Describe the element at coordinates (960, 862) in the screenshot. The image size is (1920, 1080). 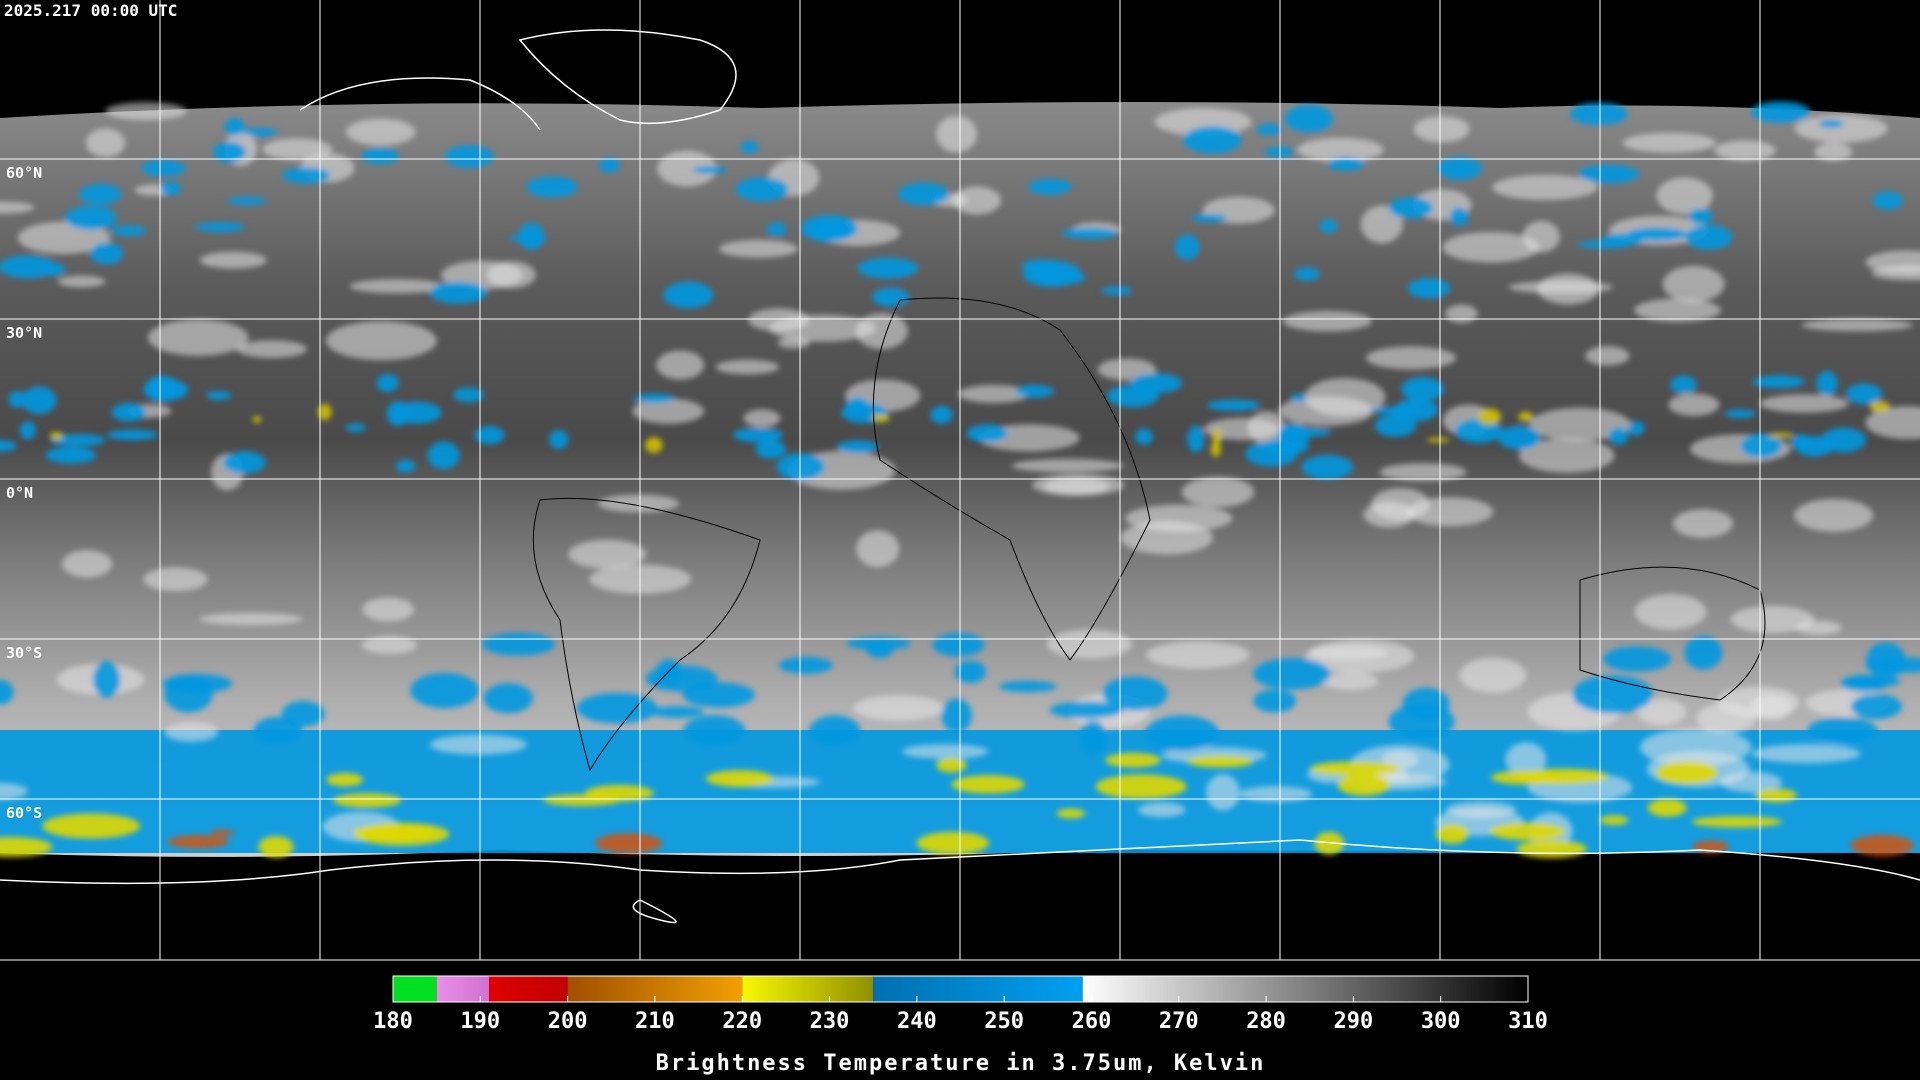
I see `antarctica` at that location.